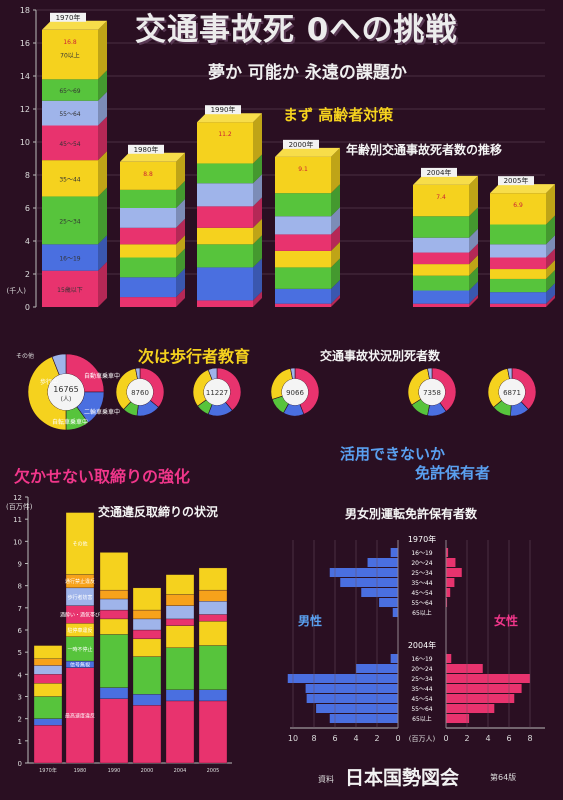 The width and height of the screenshot is (563, 800). I want to click on y-tick-label: 18, so click(25, 10).